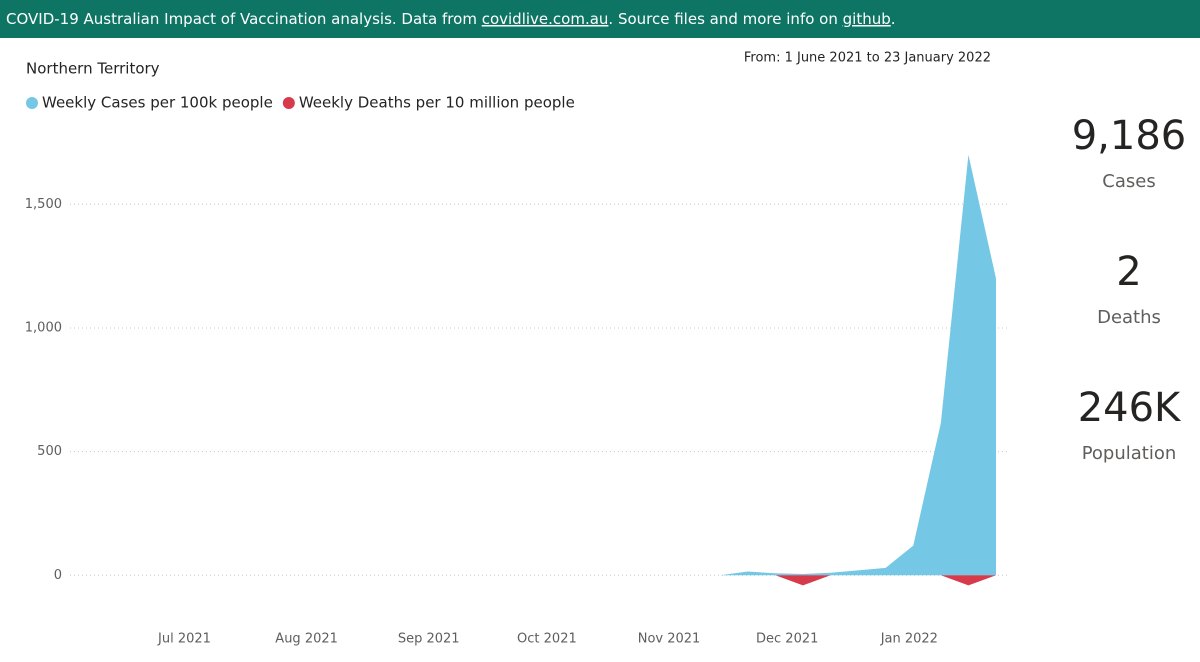 Image resolution: width=1200 pixels, height=662 pixels. Describe the element at coordinates (1128, 272) in the screenshot. I see `card-value: 2` at that location.